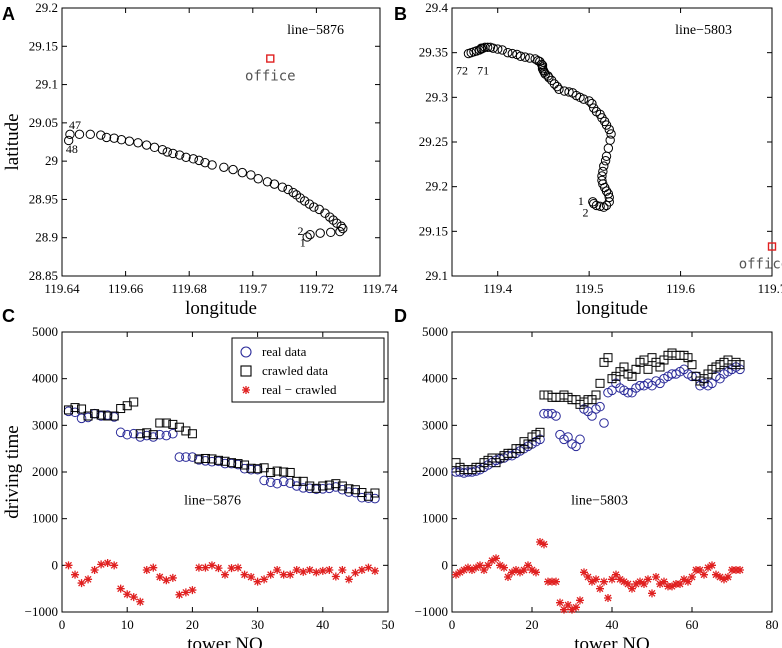  I want to click on x-tick-label: 119.72, so click(316, 288).